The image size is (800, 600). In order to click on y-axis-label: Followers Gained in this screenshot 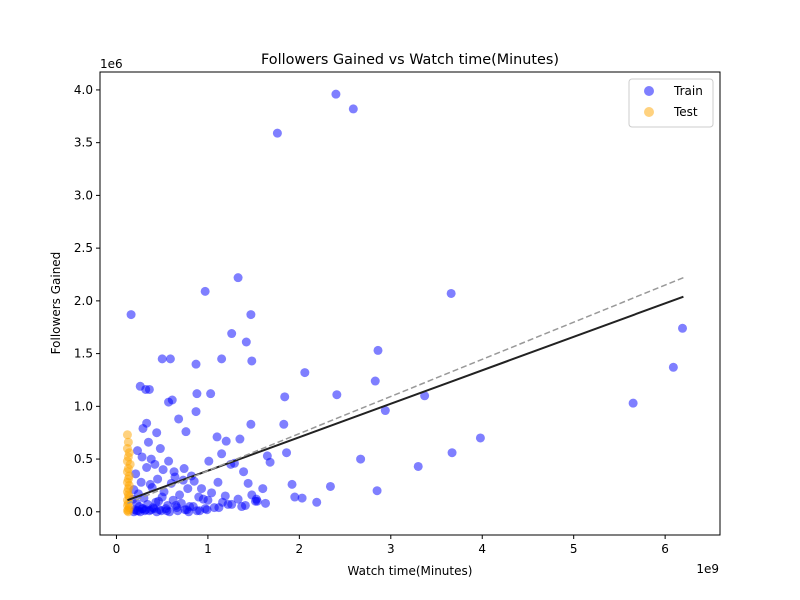, I will do `click(56, 303)`.